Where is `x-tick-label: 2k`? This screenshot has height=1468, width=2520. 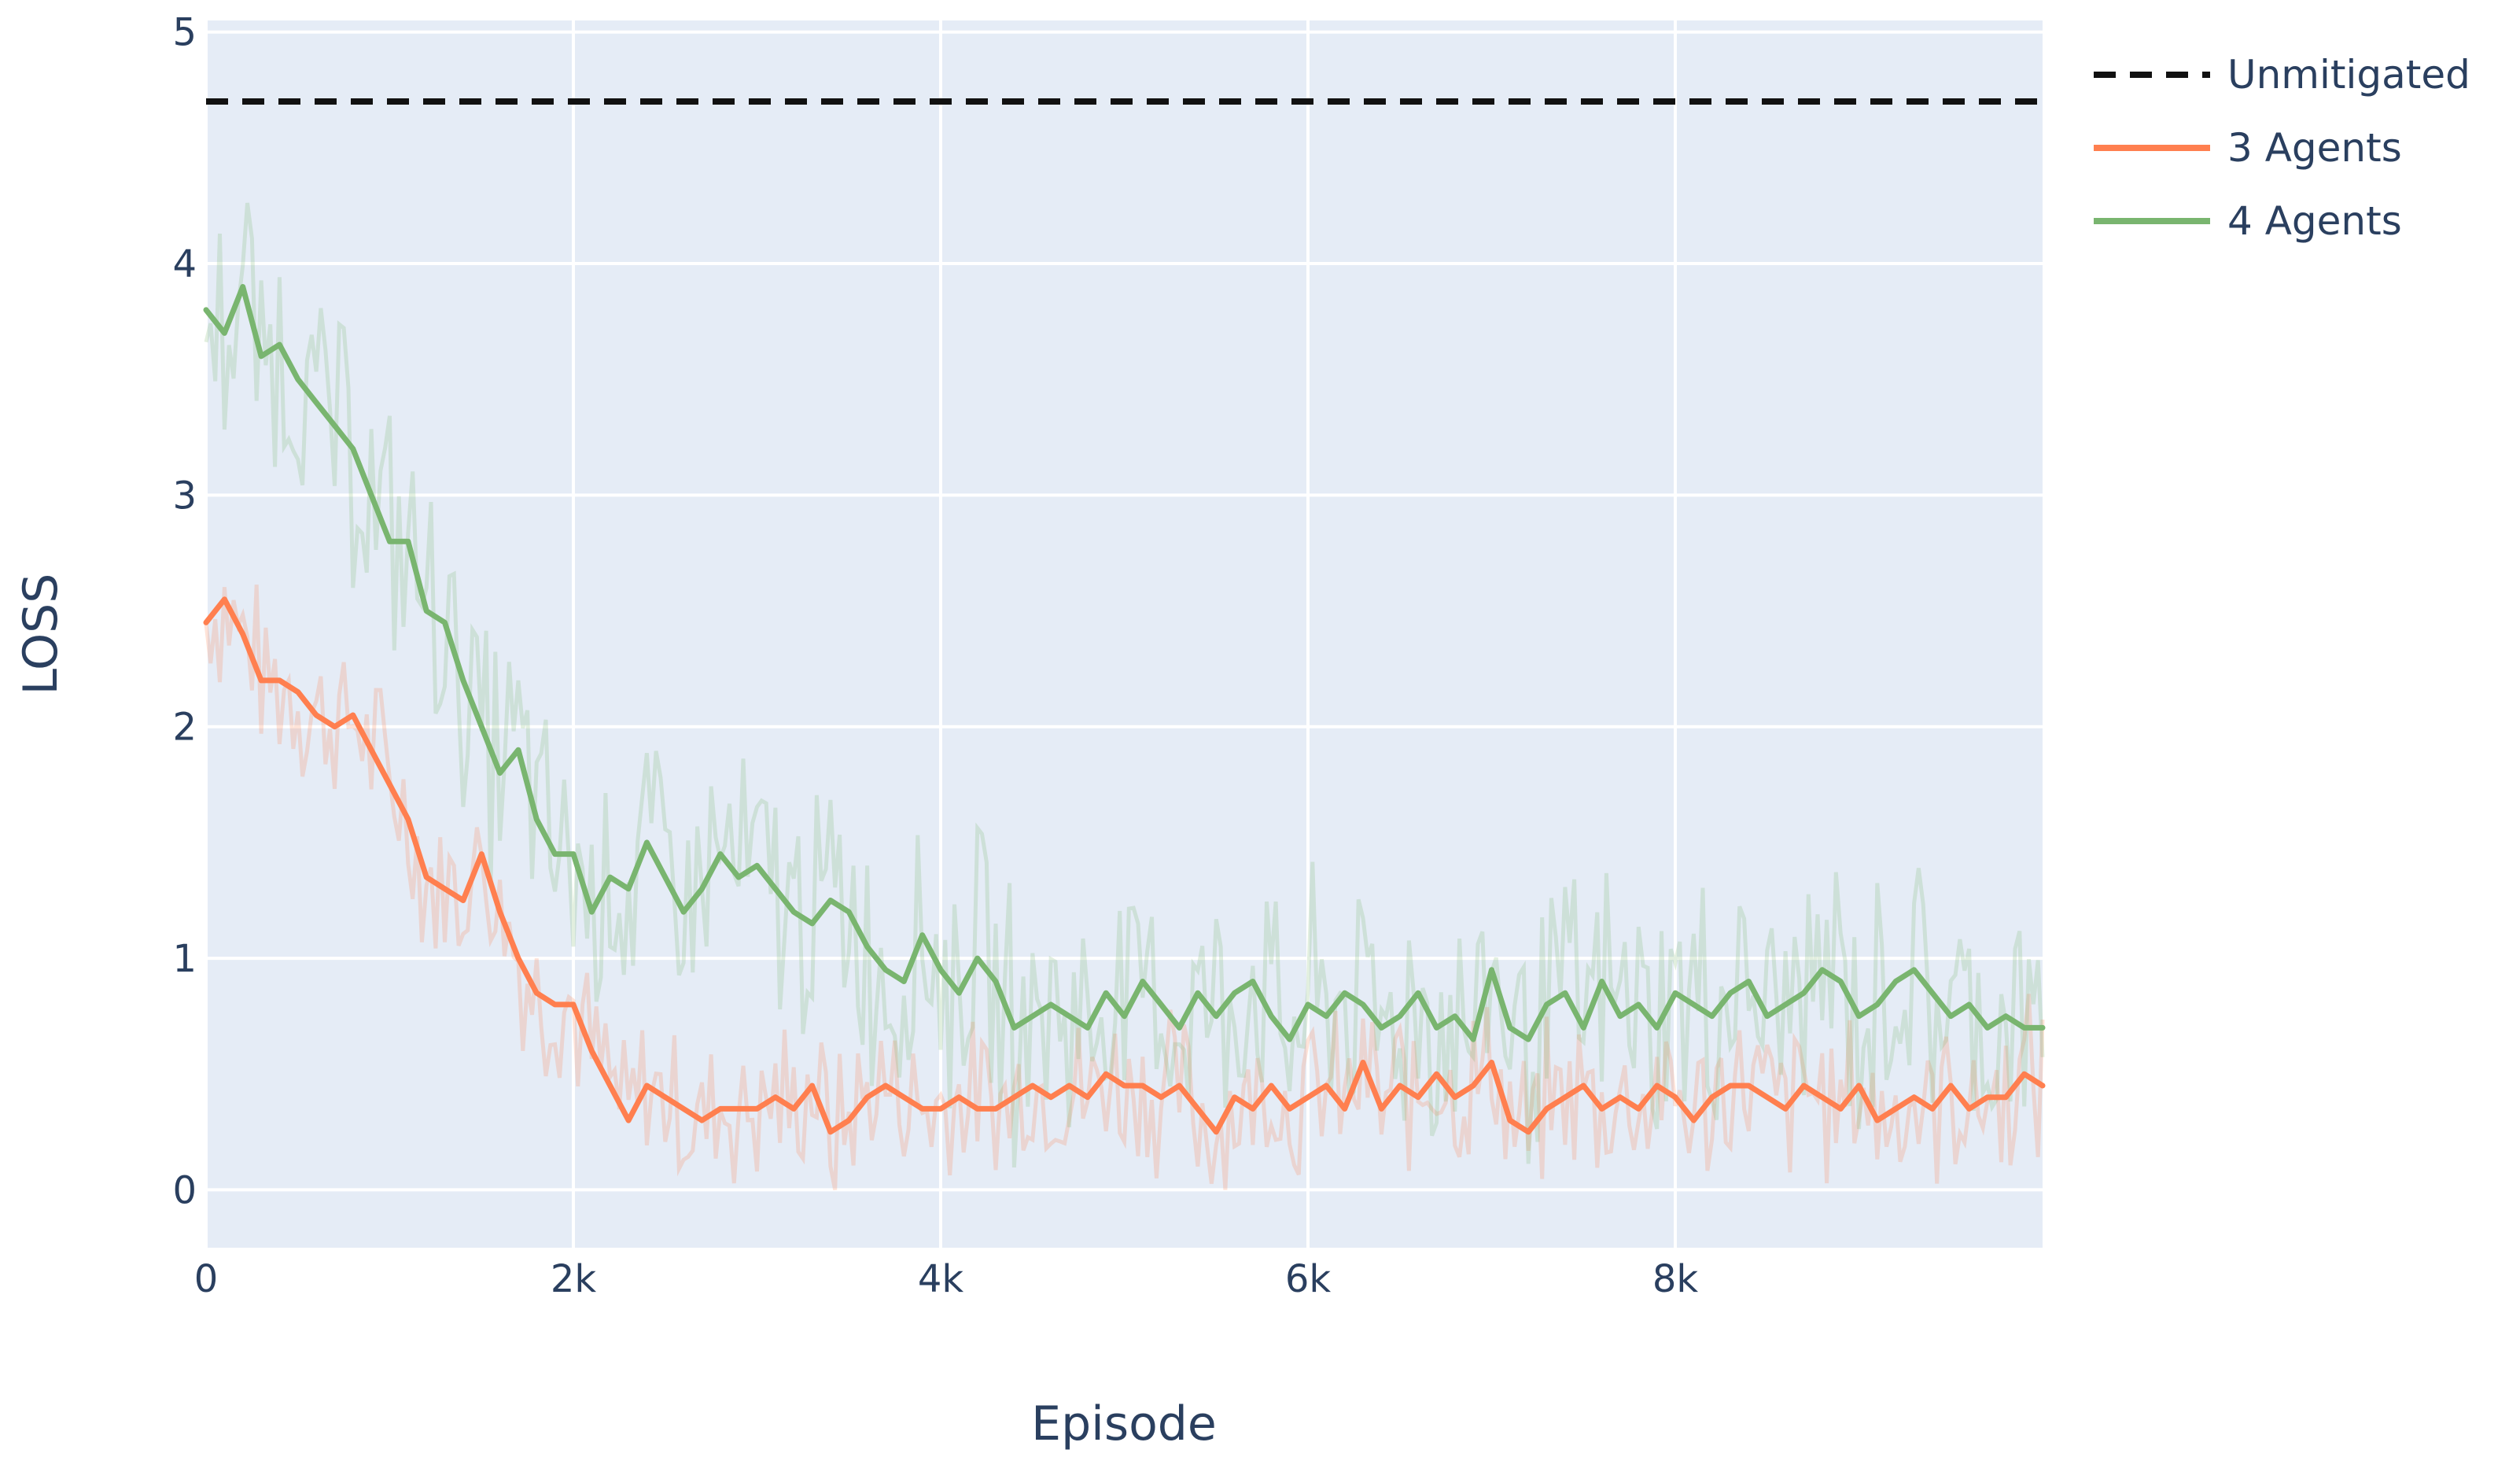 x-tick-label: 2k is located at coordinates (574, 1279).